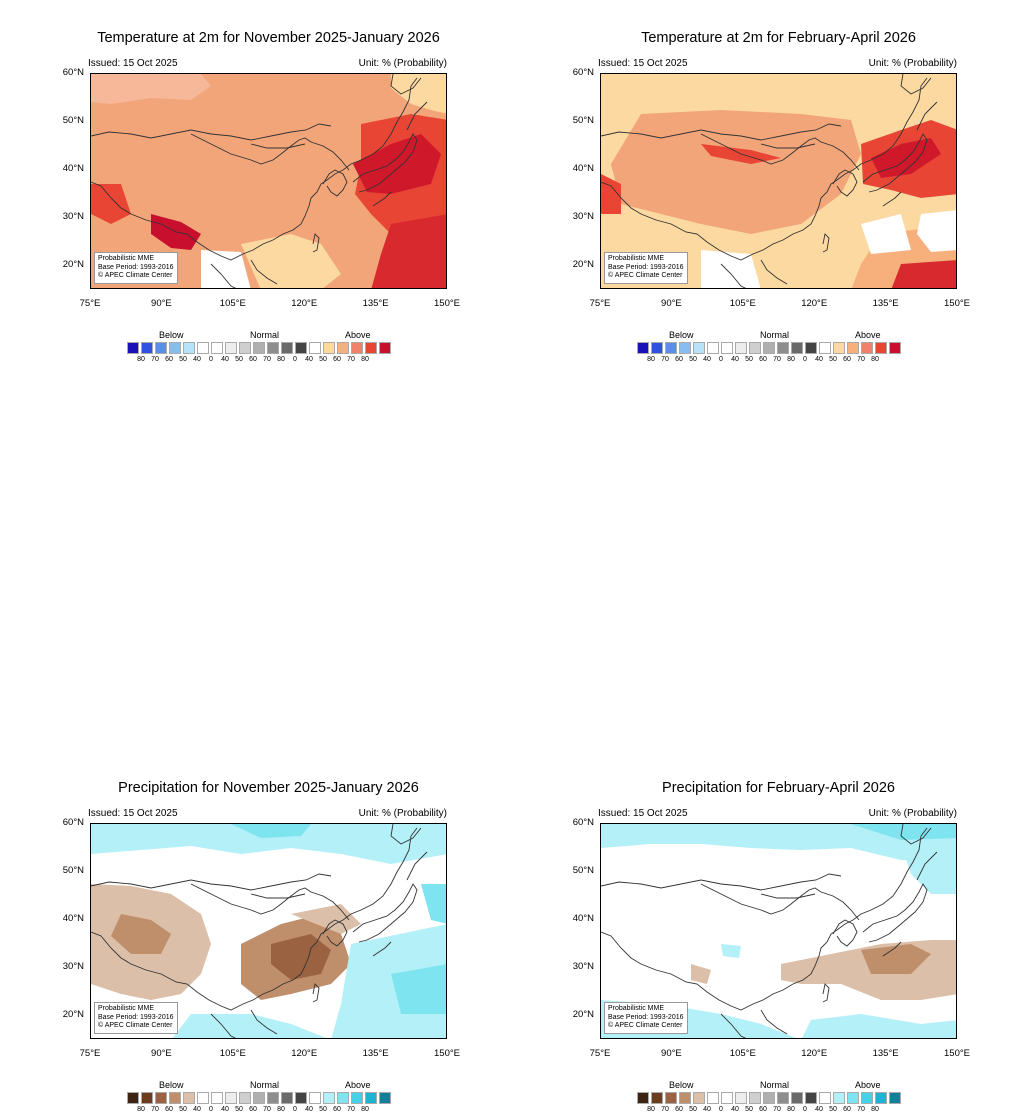 The width and height of the screenshot is (1024, 1113). Describe the element at coordinates (775, 335) in the screenshot. I see `legend-normal-label: Normal` at that location.